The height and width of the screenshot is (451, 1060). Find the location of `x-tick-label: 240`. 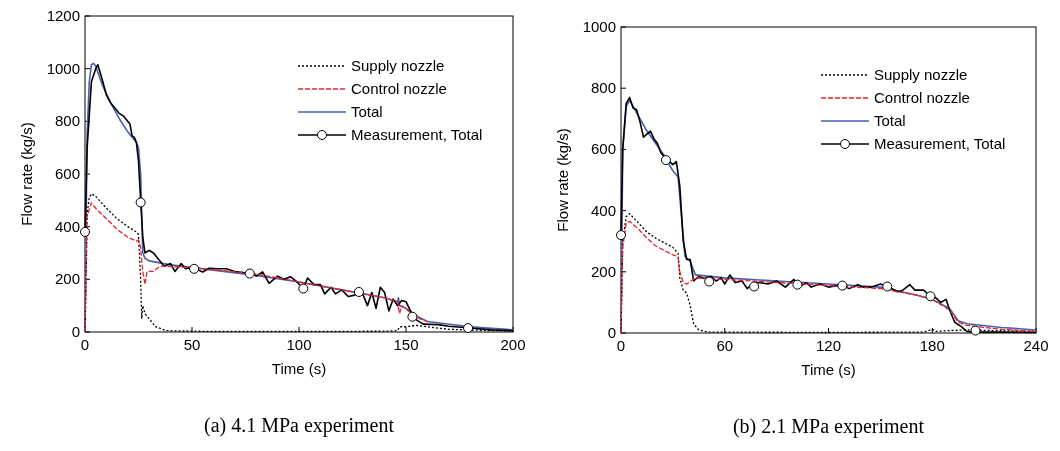

x-tick-label: 240 is located at coordinates (1036, 345).